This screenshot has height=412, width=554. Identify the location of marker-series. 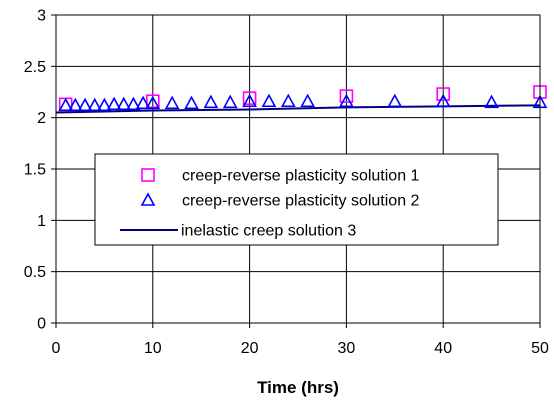
(303, 98).